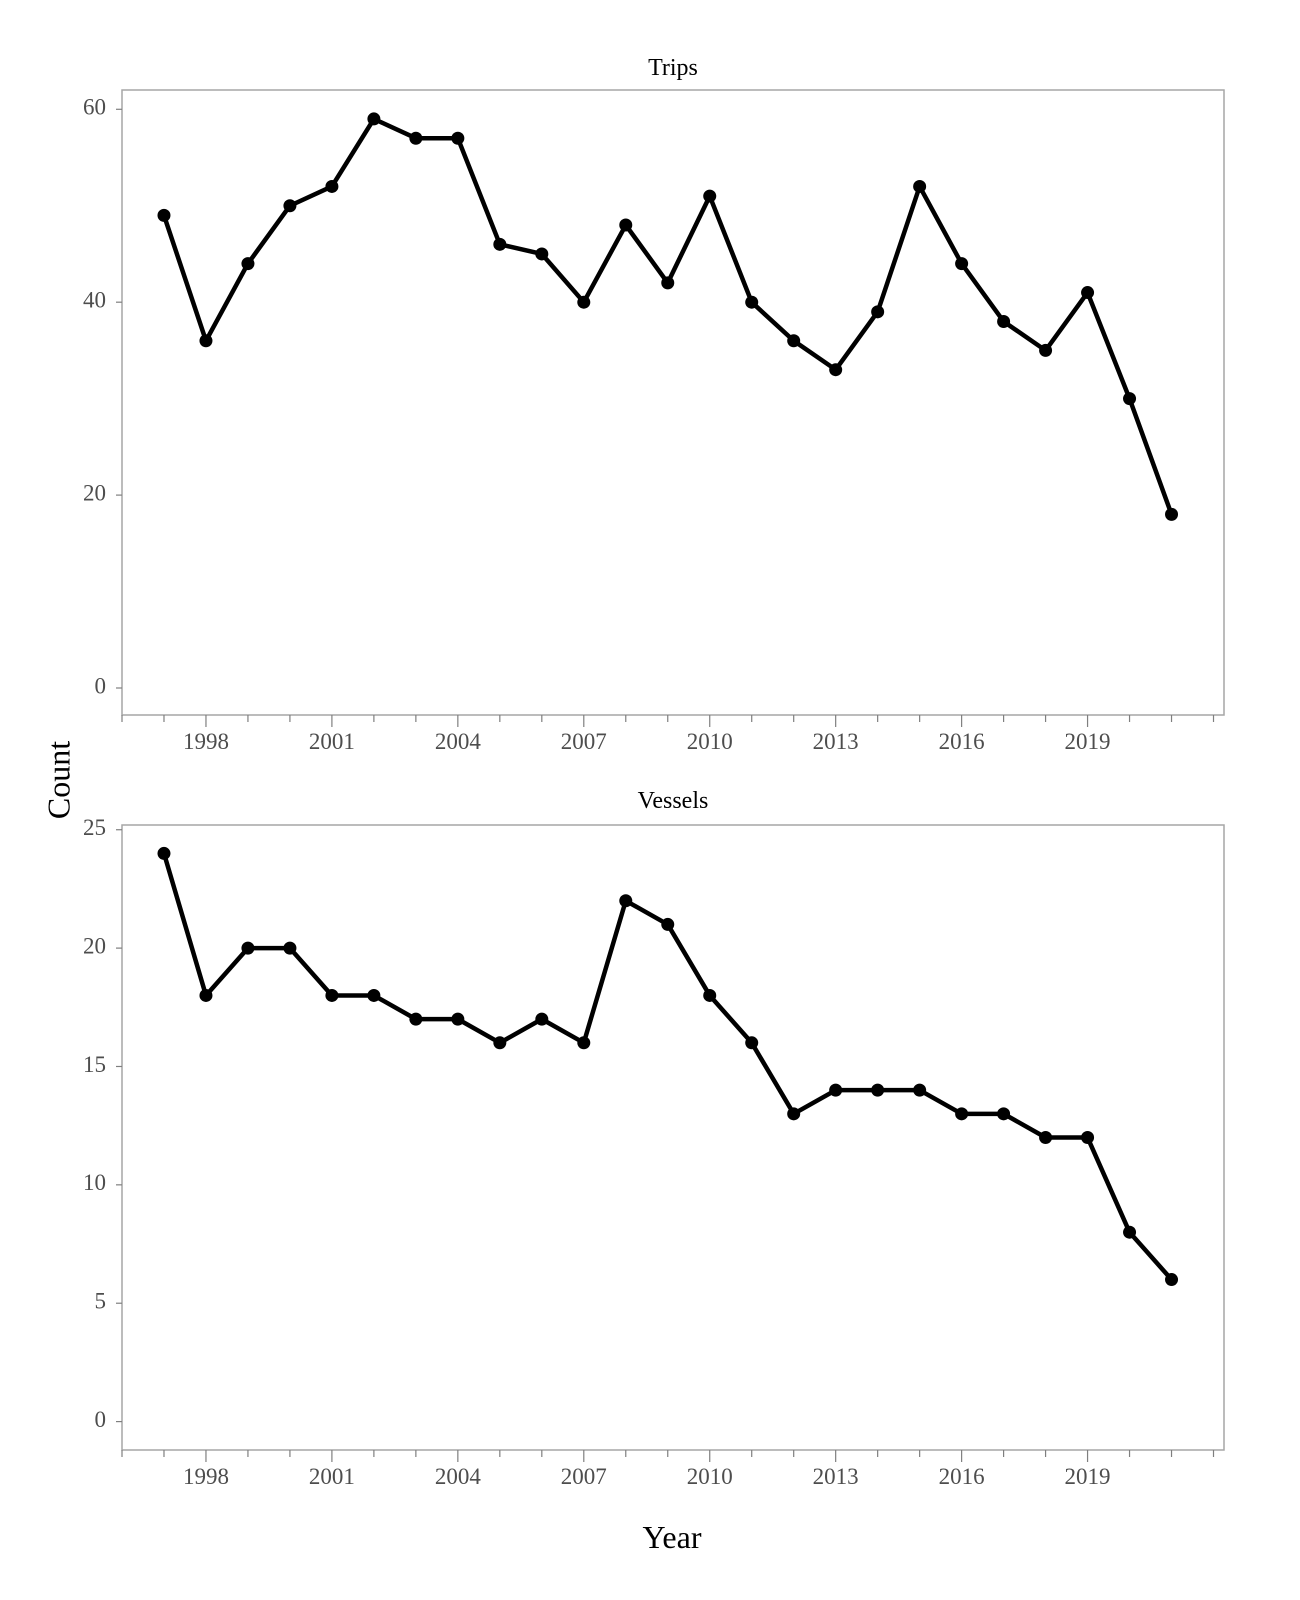 Image resolution: width=1300 pixels, height=1600 pixels. Describe the element at coordinates (710, 1476) in the screenshot. I see `vessels-x-tick-label: 2010` at that location.